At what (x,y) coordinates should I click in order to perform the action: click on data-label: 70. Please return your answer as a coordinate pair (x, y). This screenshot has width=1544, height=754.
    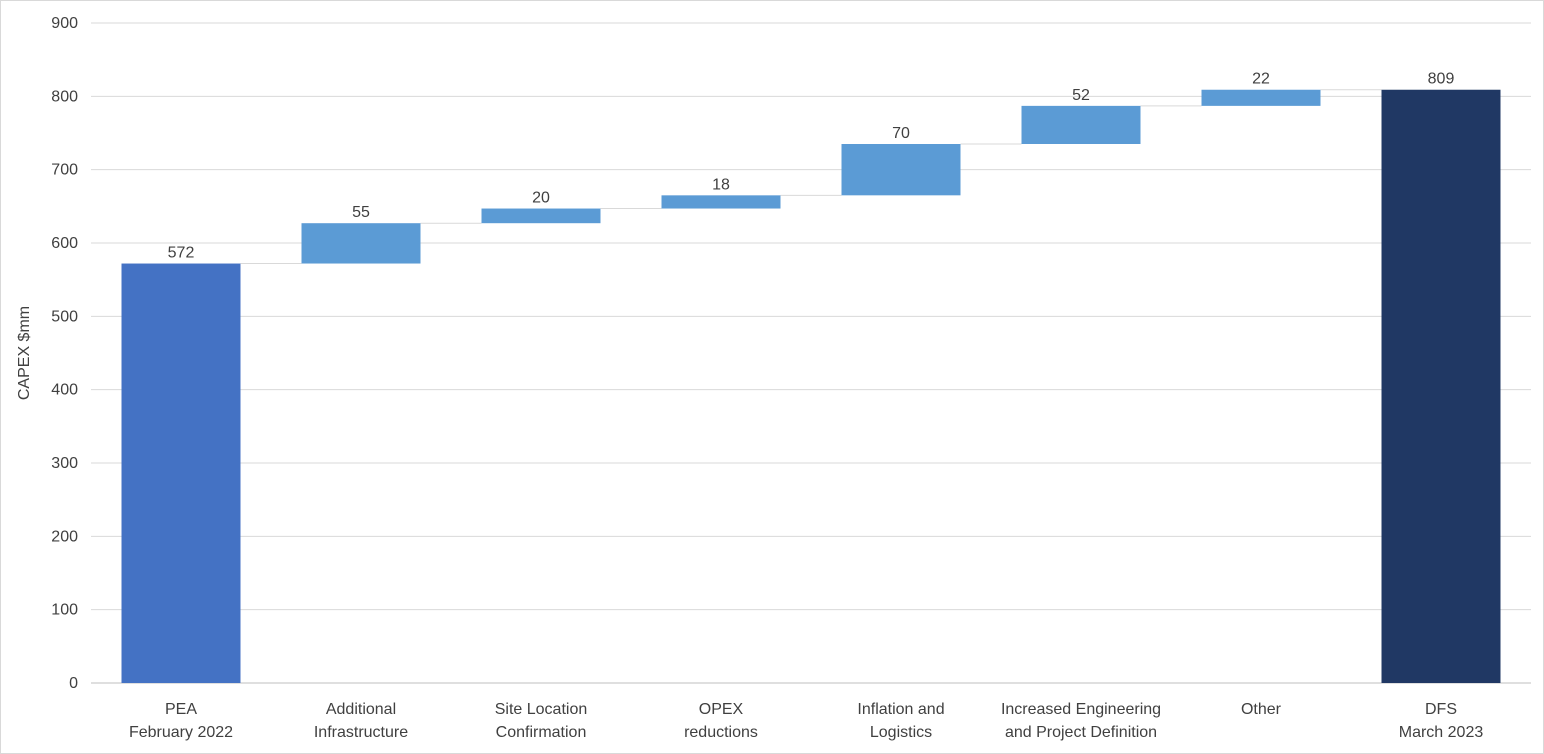
    Looking at the image, I should click on (901, 133).